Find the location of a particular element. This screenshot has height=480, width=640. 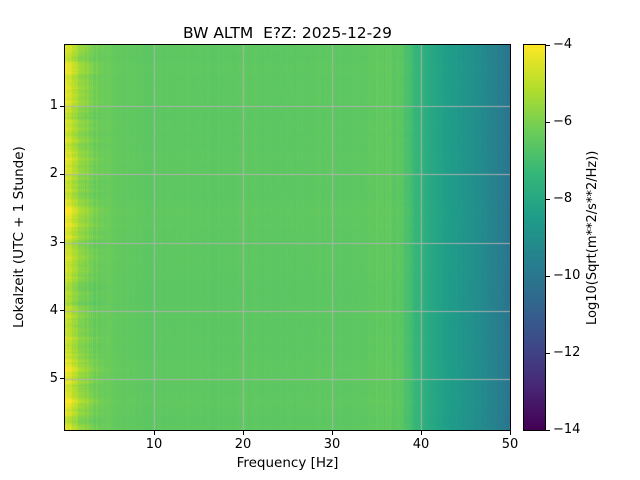

colorbar-tick-label: −6 is located at coordinates (563, 121).